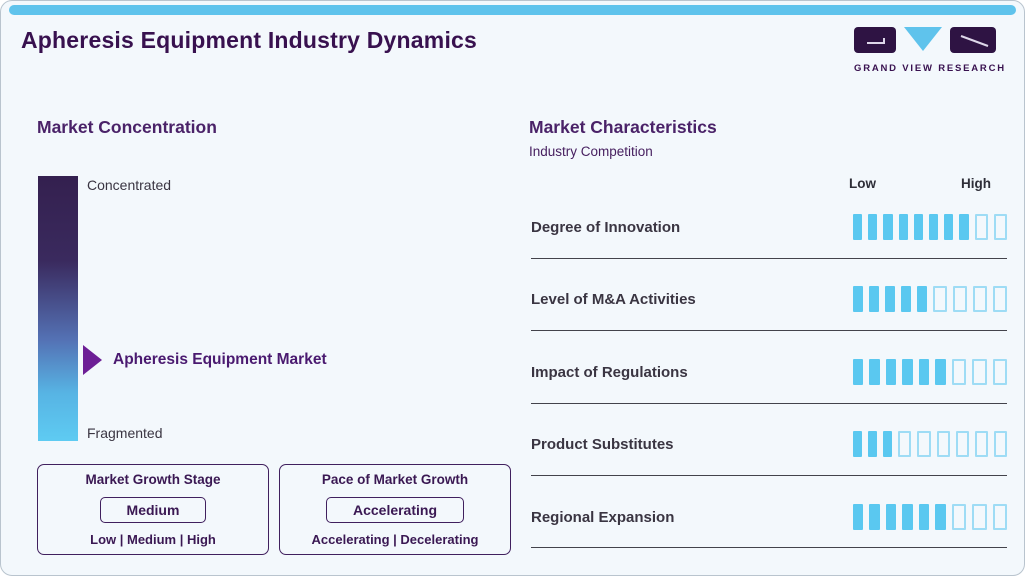 This screenshot has height=576, width=1025. I want to click on scale-high-label: High, so click(976, 183).